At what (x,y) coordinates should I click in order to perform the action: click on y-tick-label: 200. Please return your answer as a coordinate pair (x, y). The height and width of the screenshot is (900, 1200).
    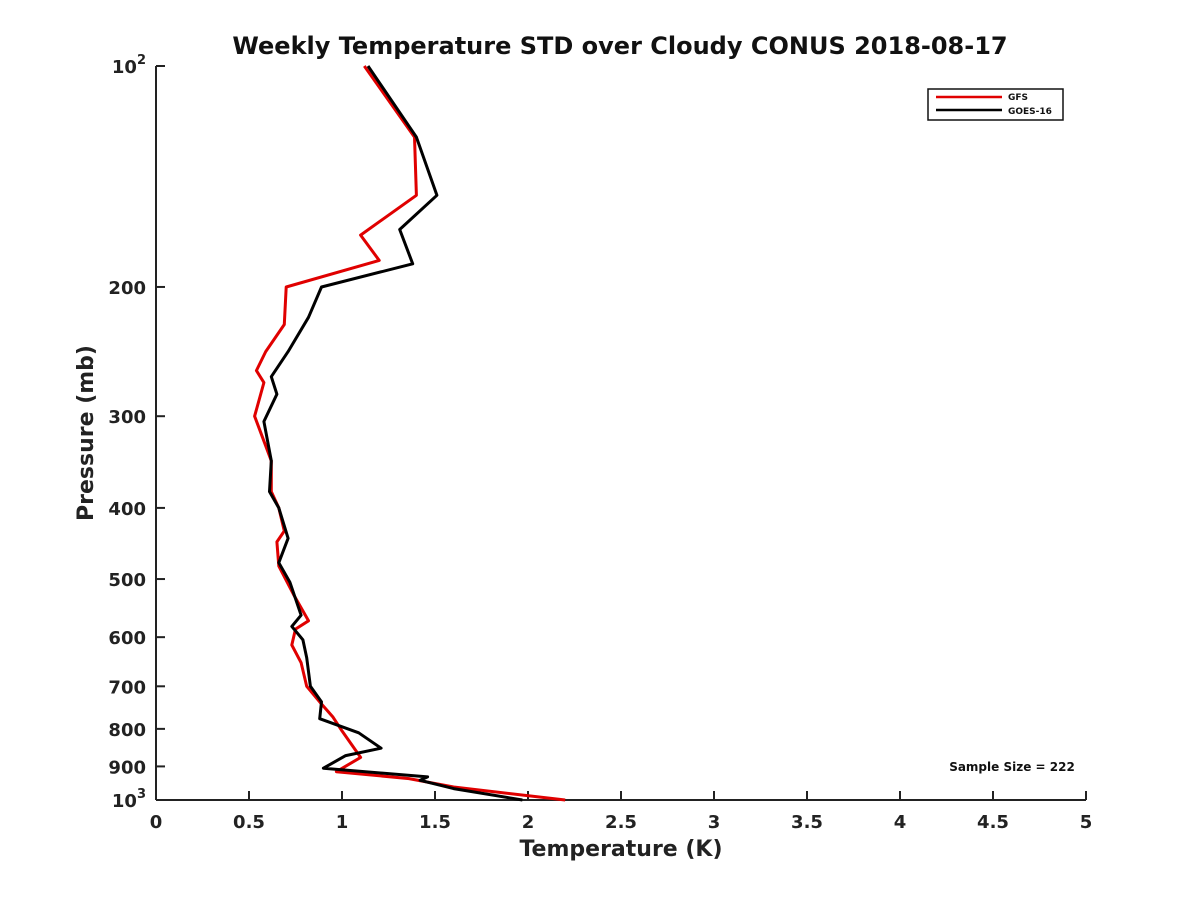
    Looking at the image, I should click on (127, 288).